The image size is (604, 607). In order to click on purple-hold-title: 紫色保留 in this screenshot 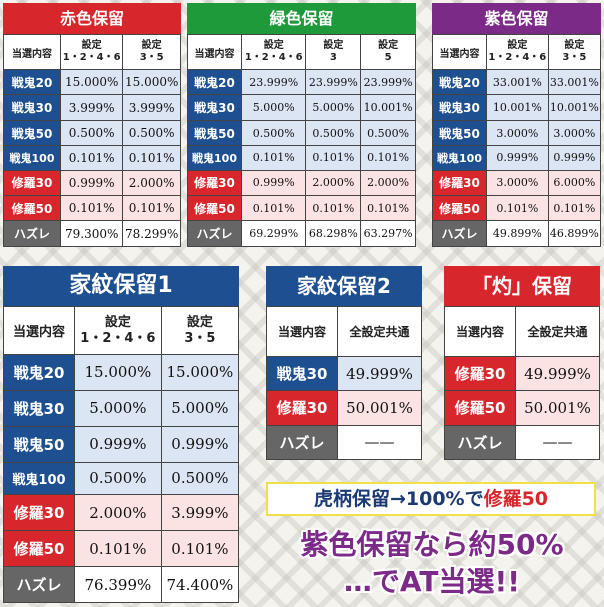, I will do `click(516, 18)`.